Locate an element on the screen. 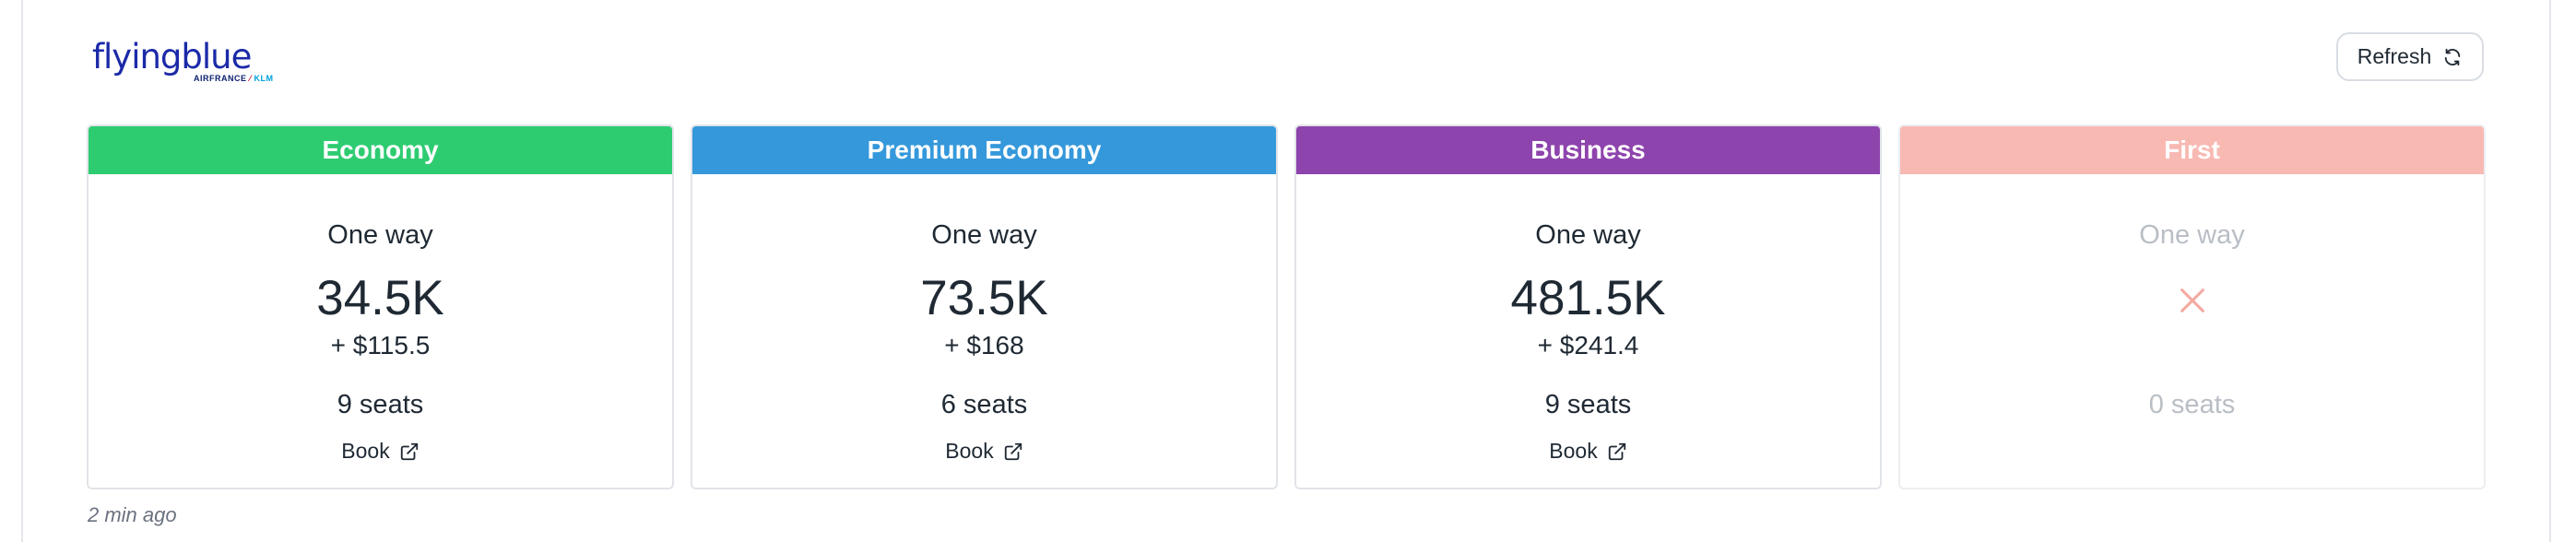 The image size is (2576, 542). taxes-price: + $168 is located at coordinates (984, 345).